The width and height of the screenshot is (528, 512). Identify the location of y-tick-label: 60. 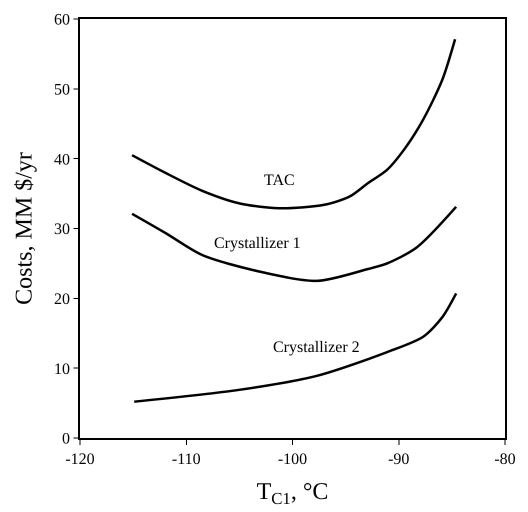
(62, 20).